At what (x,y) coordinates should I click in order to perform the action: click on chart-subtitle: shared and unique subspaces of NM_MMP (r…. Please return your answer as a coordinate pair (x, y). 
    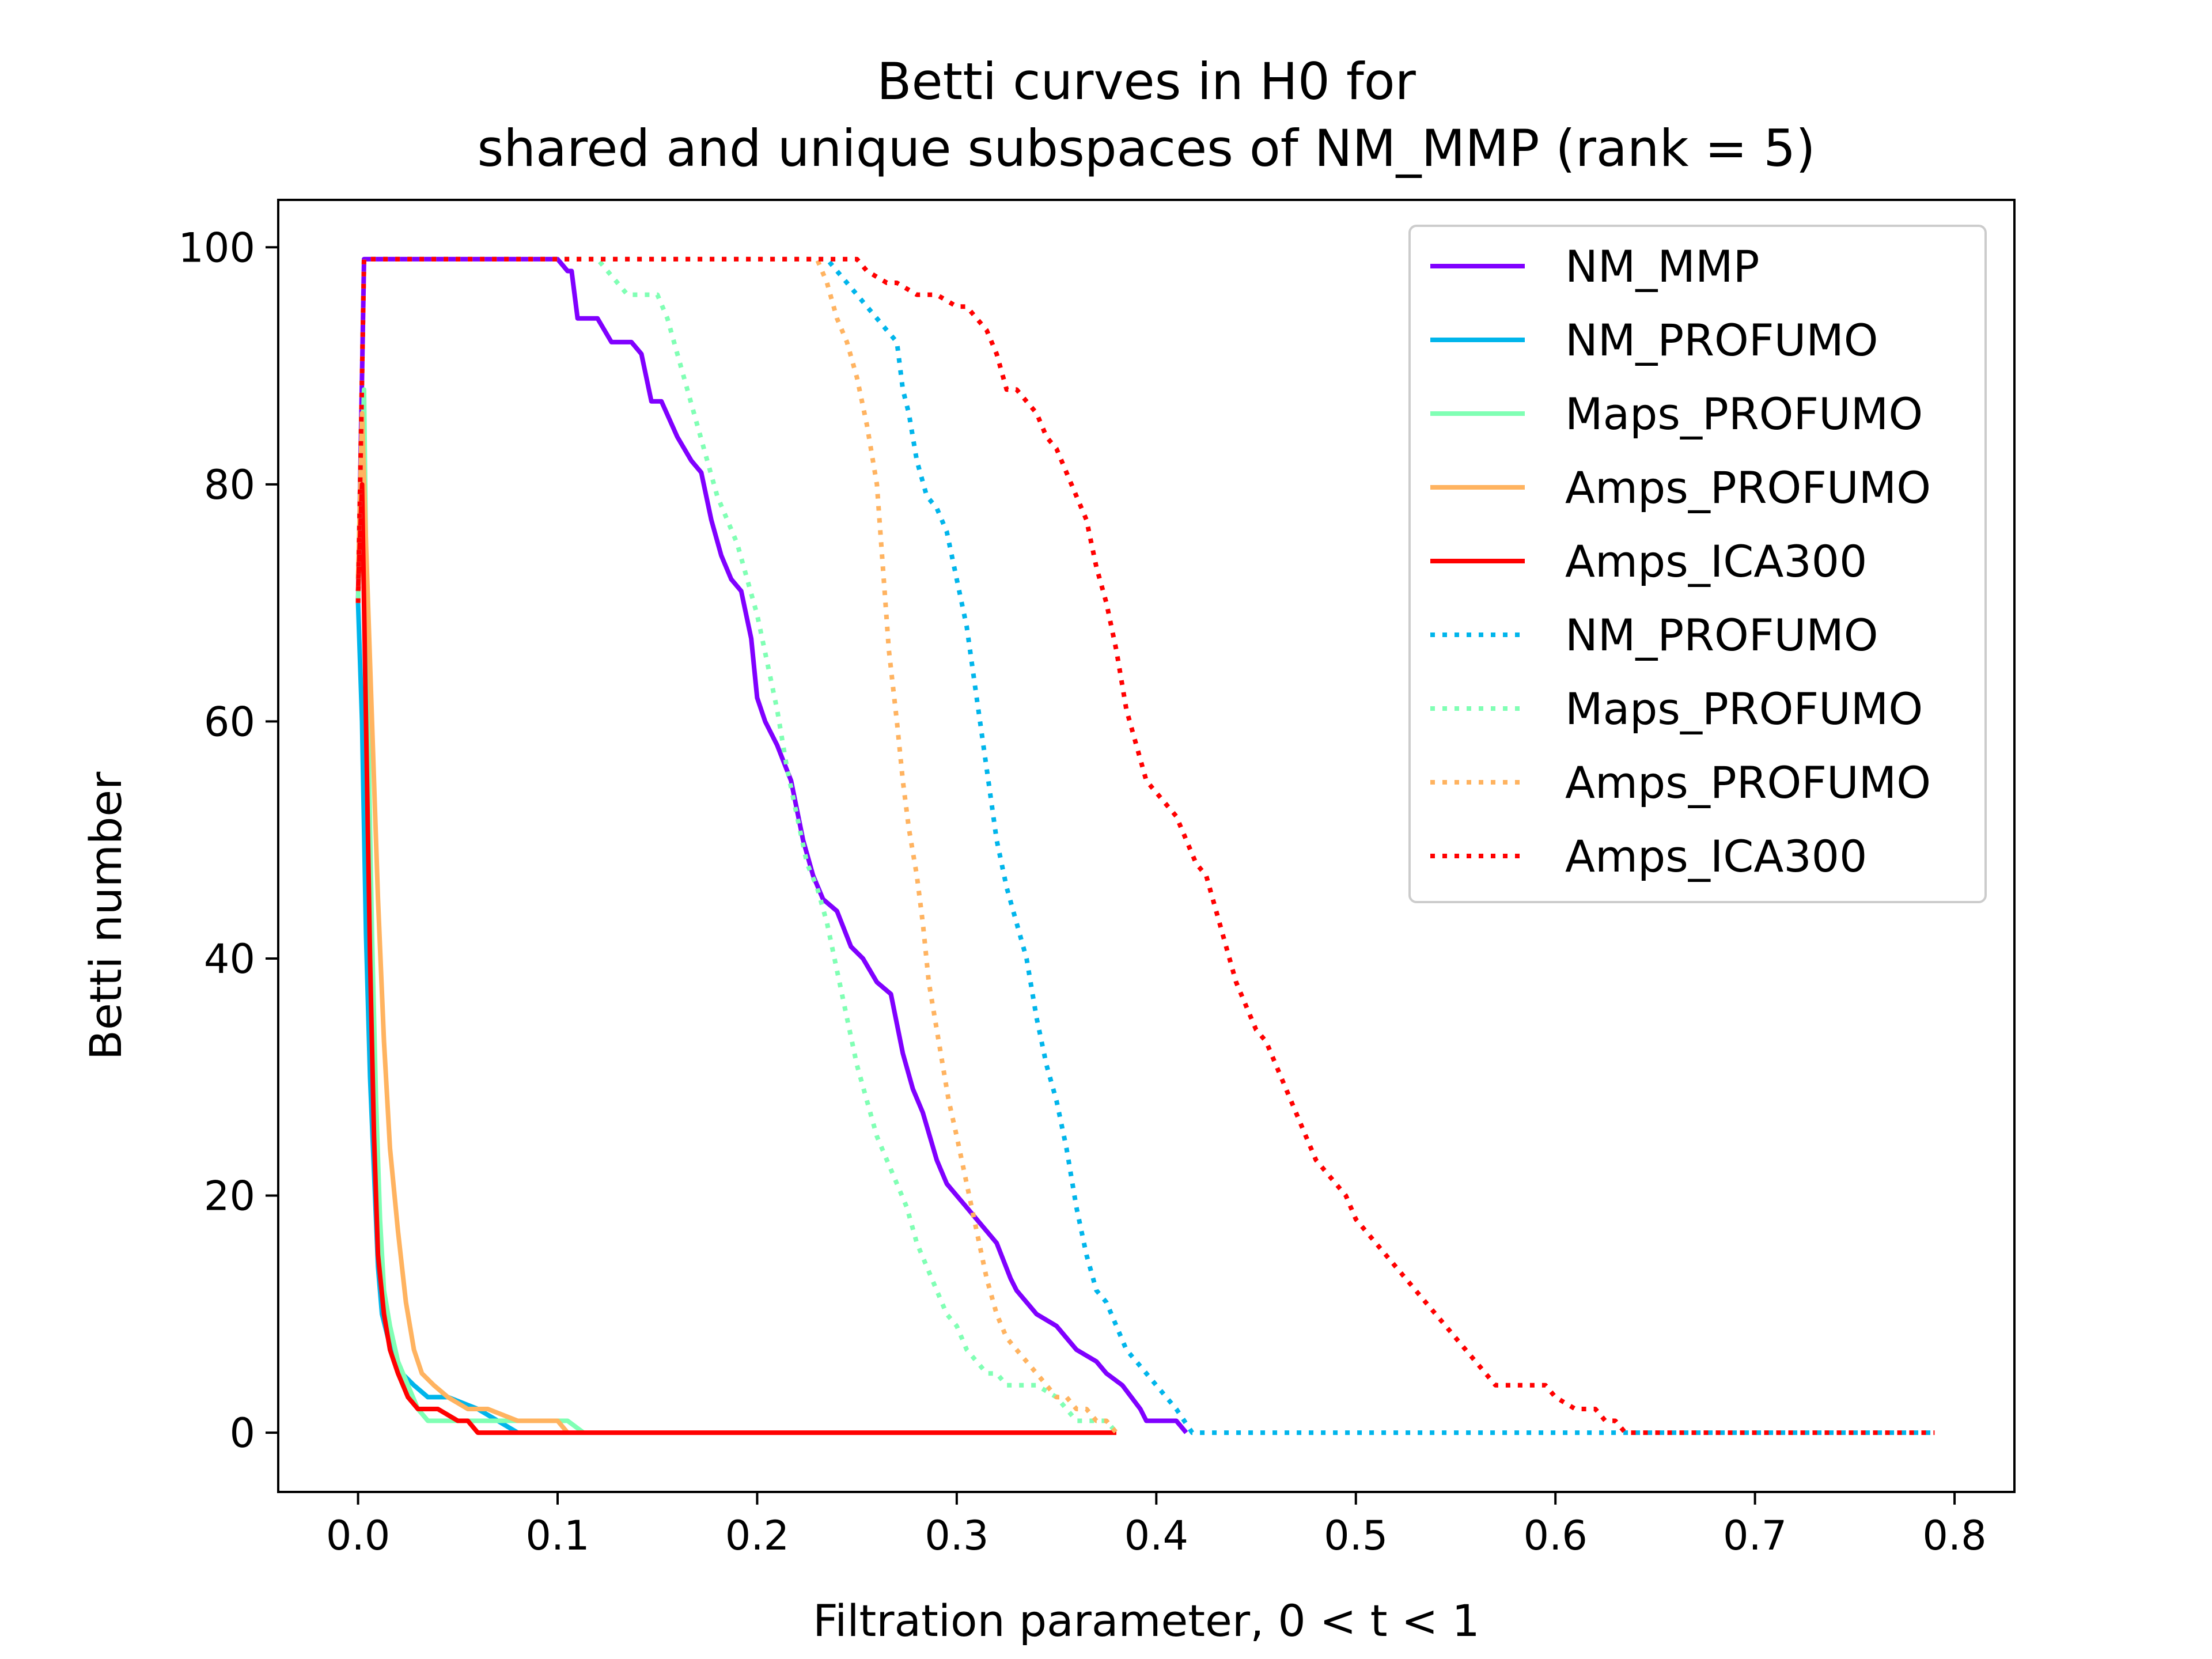
    Looking at the image, I should click on (1146, 148).